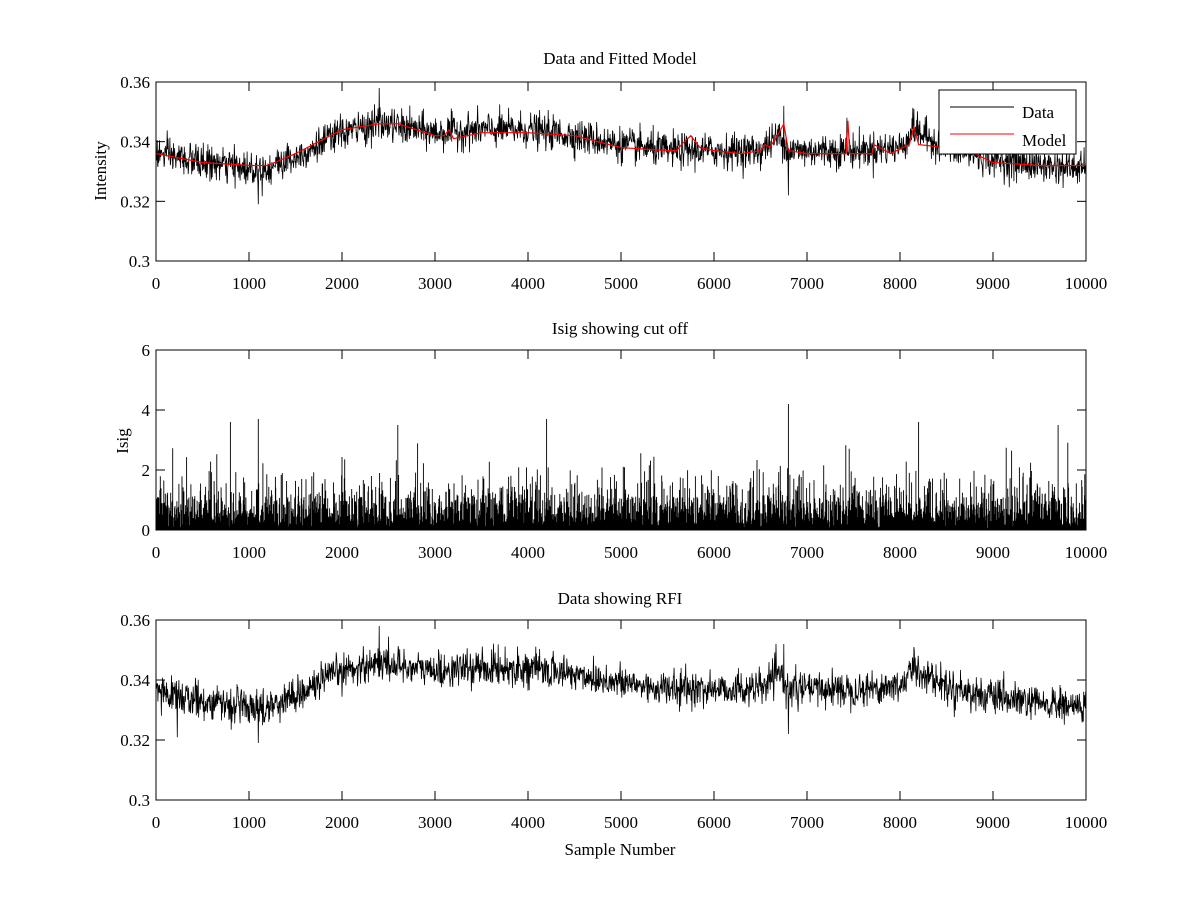 The height and width of the screenshot is (900, 1200). Describe the element at coordinates (146, 470) in the screenshot. I see `y-tick-label: 2` at that location.